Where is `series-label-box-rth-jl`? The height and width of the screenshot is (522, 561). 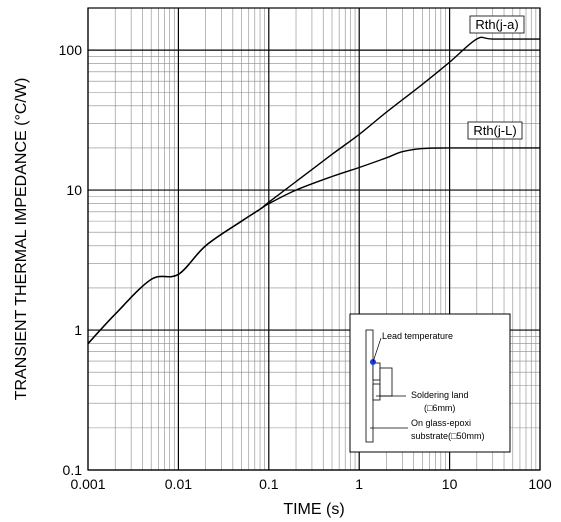
series-label-box-rth-jl is located at coordinates (495, 130).